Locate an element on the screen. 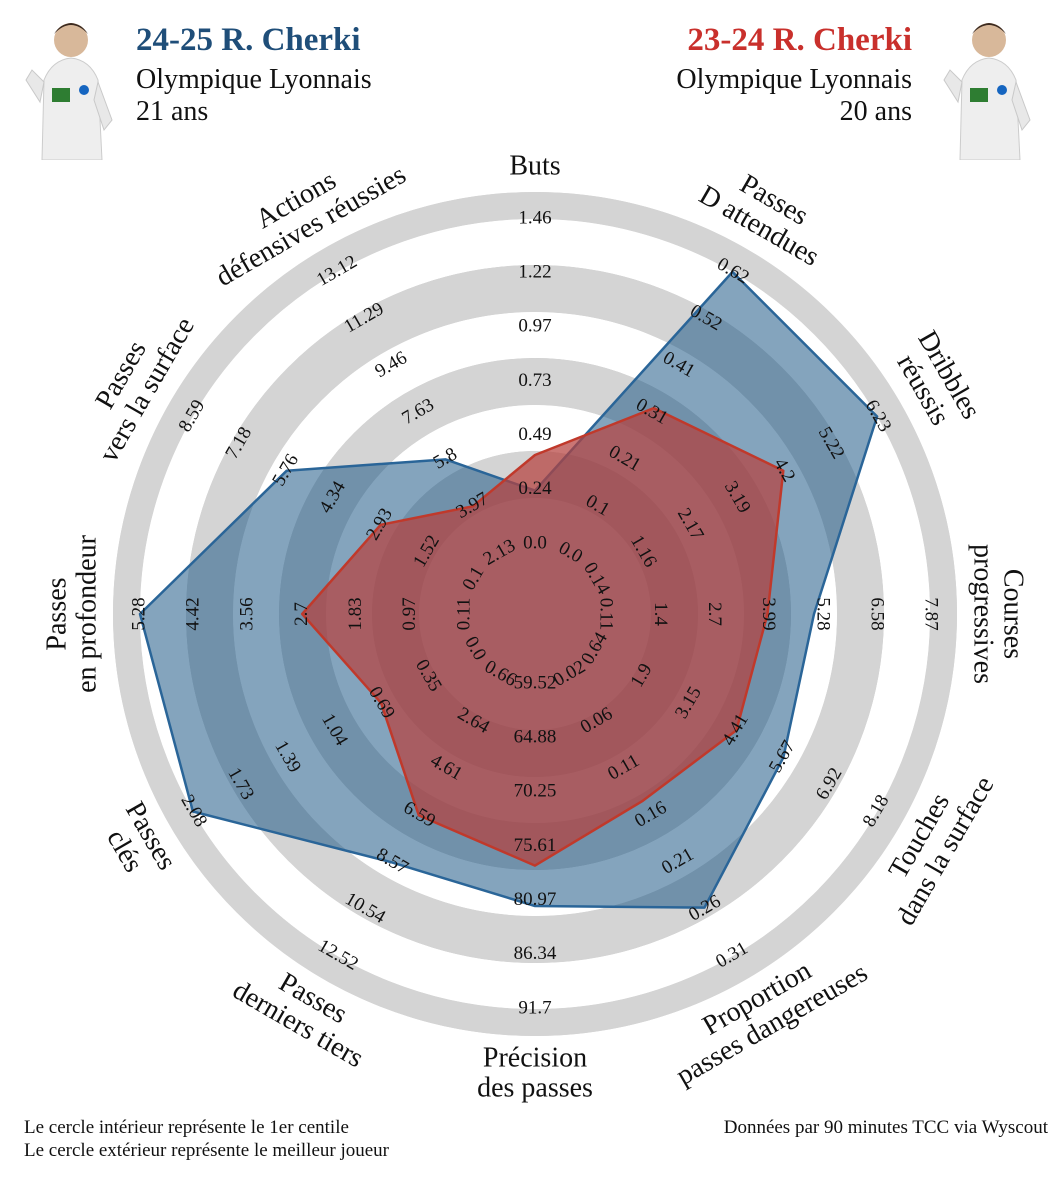 This screenshot has height=1200, width=1062. tick-label: 5.8 is located at coordinates (445, 459).